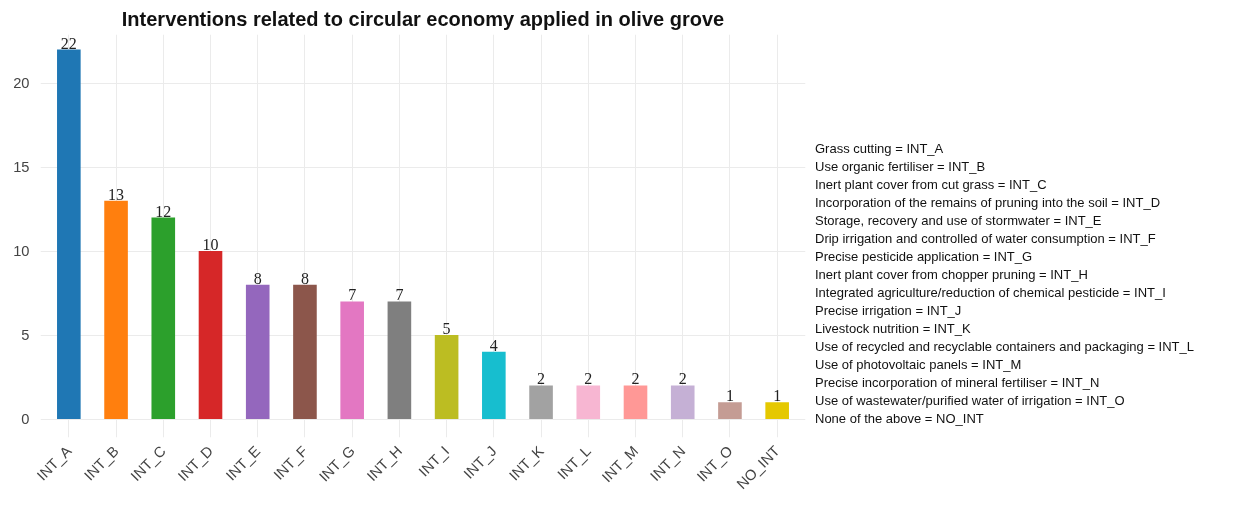 This screenshot has width=1256, height=506. Describe the element at coordinates (1005, 346) in the screenshot. I see `text: Use of recycled and recyclable containers and packaging = INT_L` at that location.